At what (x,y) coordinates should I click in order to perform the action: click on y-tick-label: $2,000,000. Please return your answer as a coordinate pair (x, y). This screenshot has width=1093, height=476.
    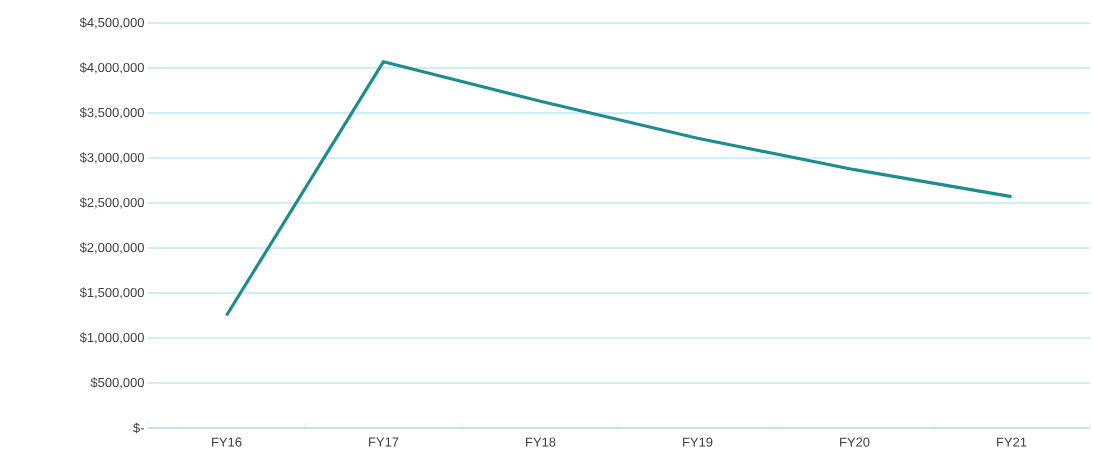
    Looking at the image, I should click on (111, 248).